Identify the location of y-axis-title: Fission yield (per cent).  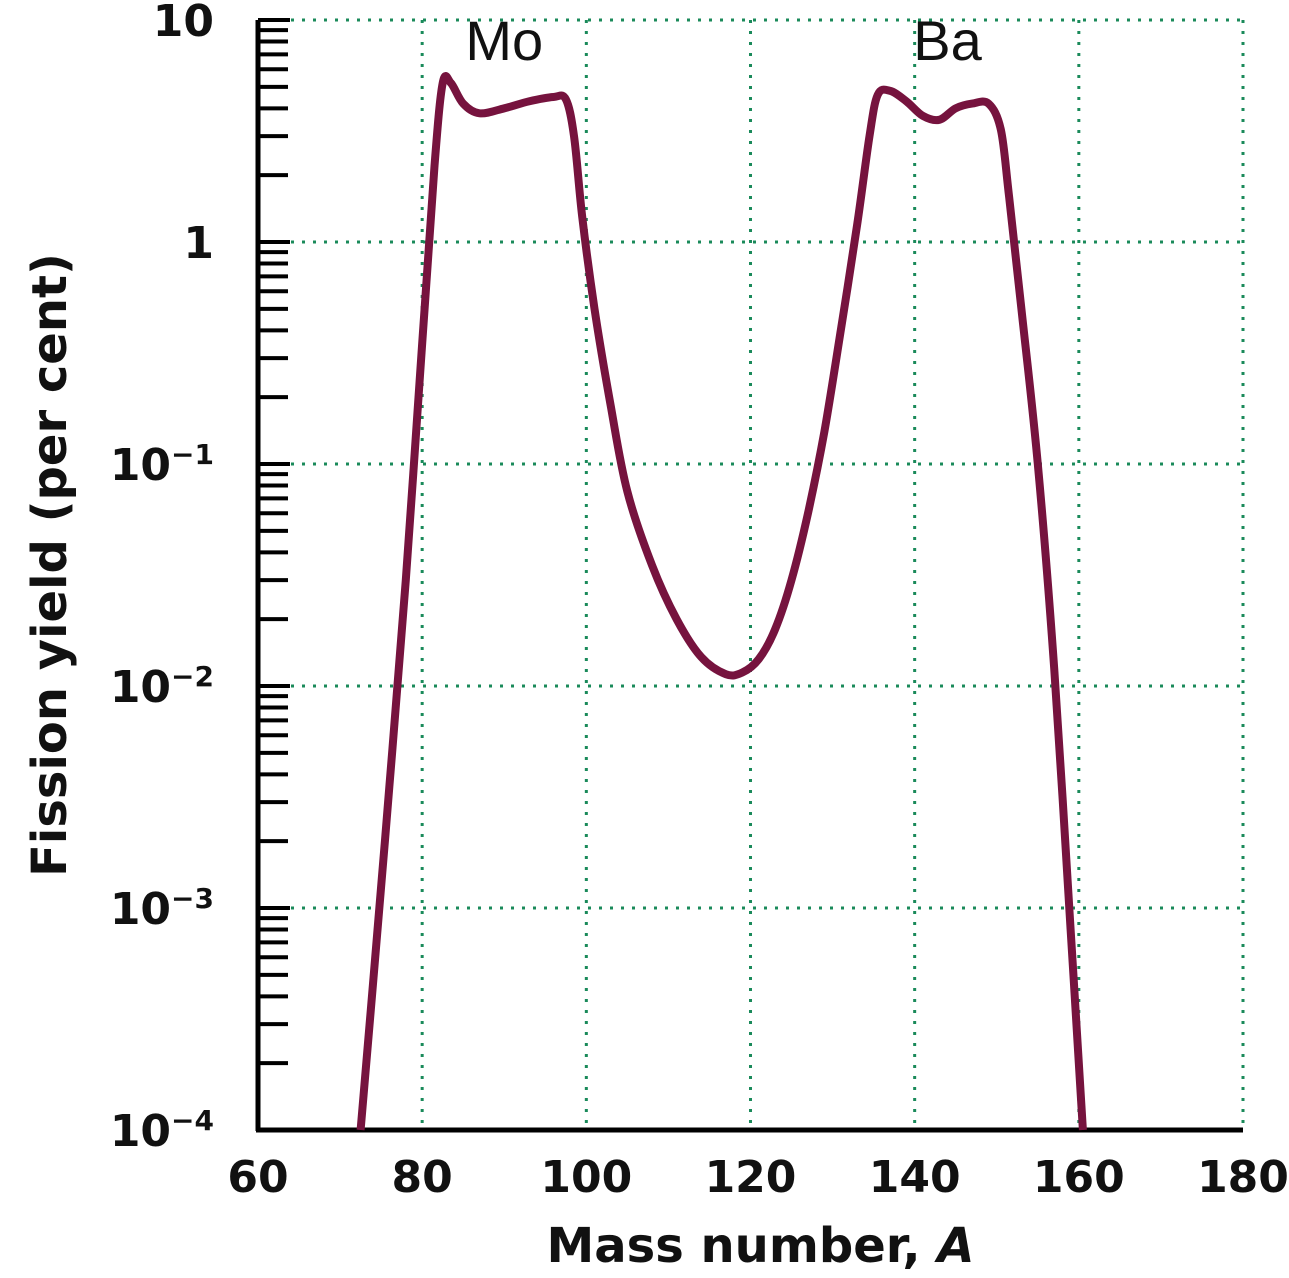
(50, 565).